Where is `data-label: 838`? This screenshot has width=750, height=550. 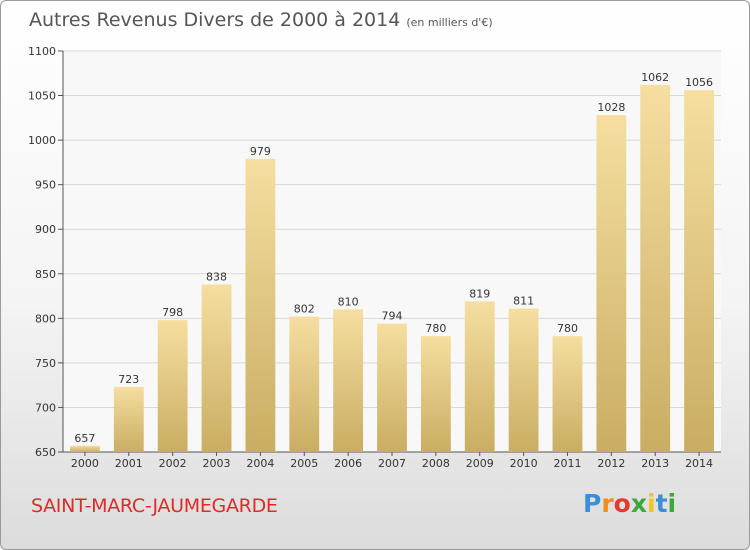 data-label: 838 is located at coordinates (216, 276).